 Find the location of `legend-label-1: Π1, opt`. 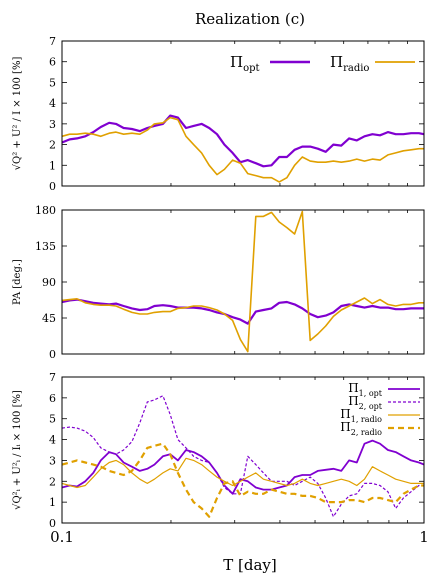

legend-label-1: Π1, opt is located at coordinates (365, 389).